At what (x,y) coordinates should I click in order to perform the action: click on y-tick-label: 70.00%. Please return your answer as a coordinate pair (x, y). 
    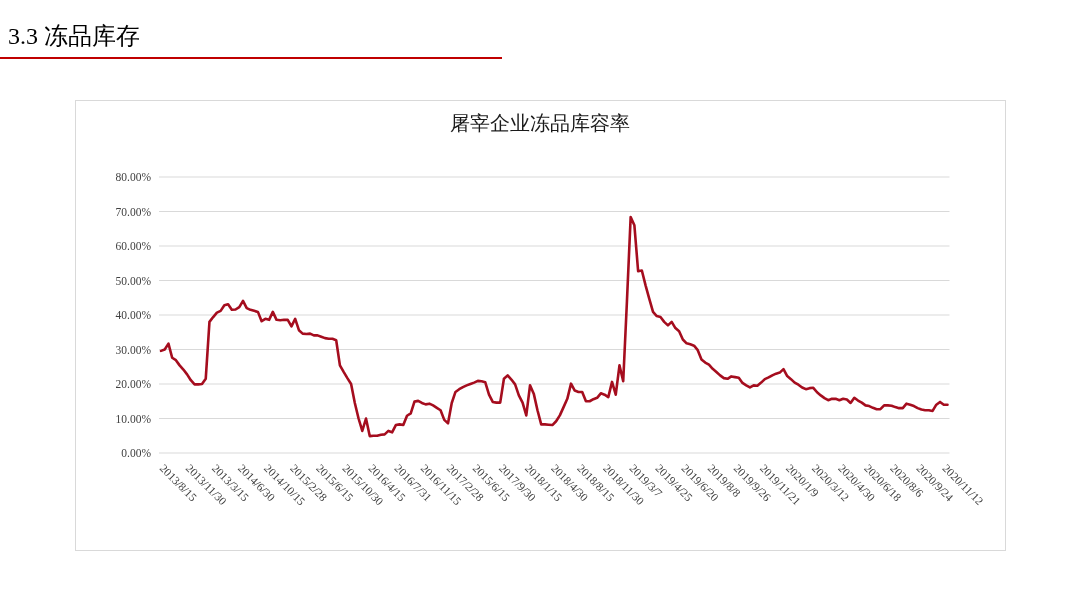
    Looking at the image, I should click on (133, 211).